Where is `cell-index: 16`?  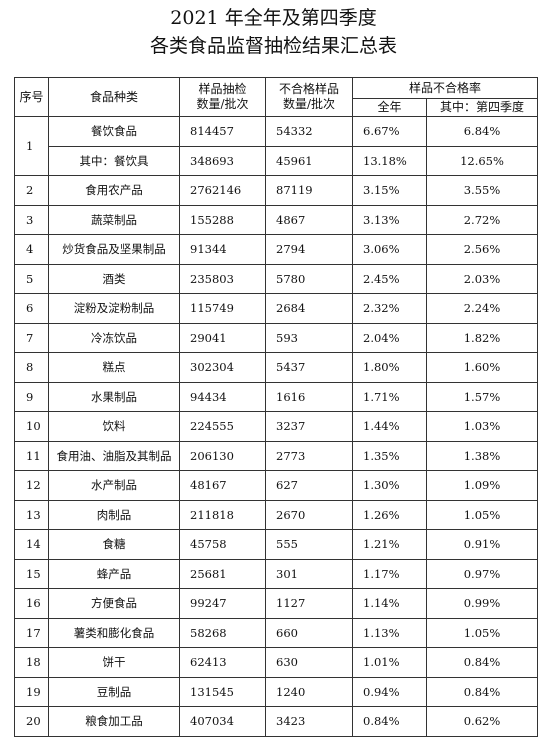 cell-index: 16 is located at coordinates (31, 603).